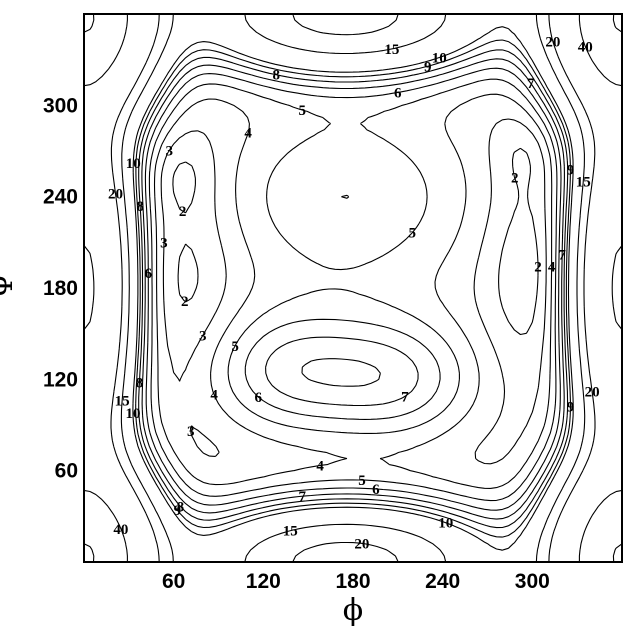  Describe the element at coordinates (442, 581) in the screenshot. I see `x-tick-label: 240` at that location.